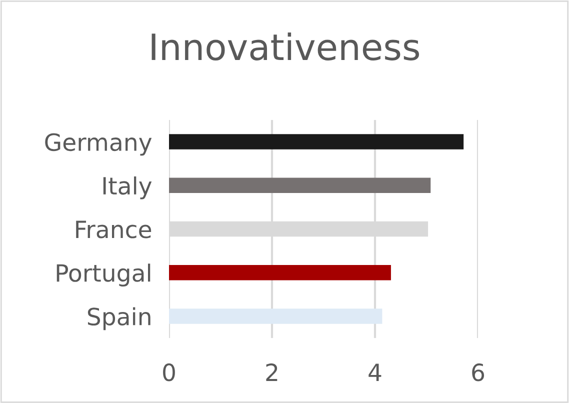  I want to click on x-tick-label: 2, so click(272, 372).